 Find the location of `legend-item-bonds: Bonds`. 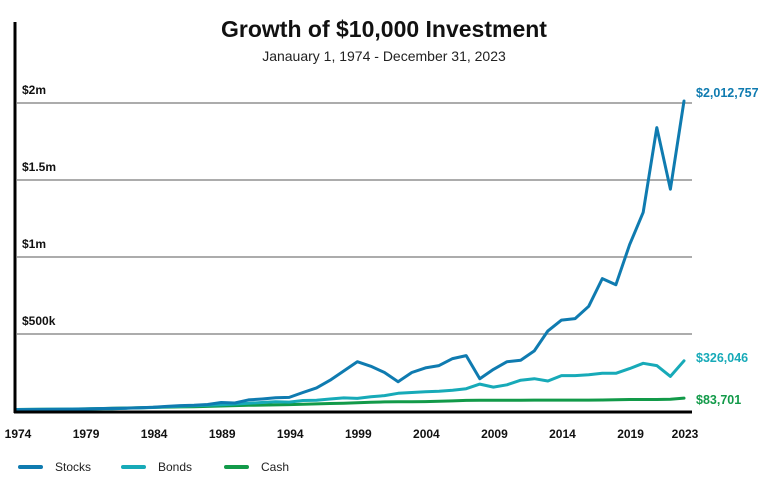

legend-item-bonds: Bonds is located at coordinates (172, 467).